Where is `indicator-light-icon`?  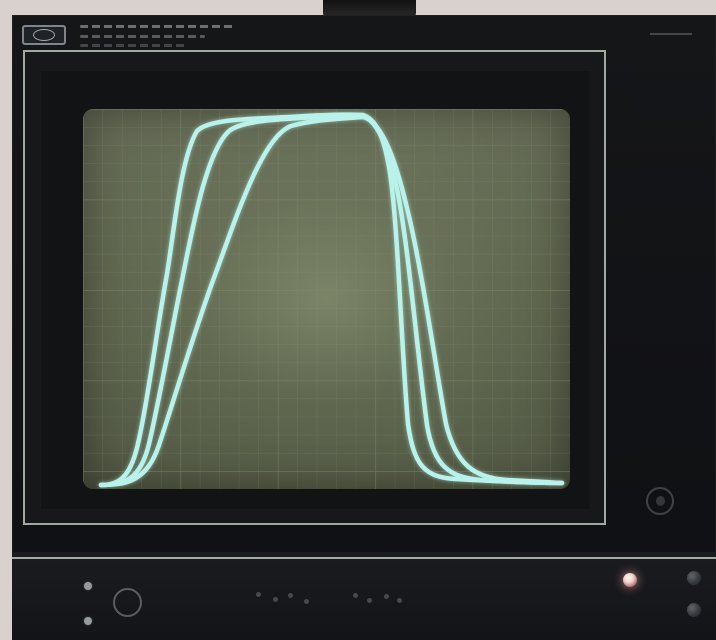 indicator-light-icon is located at coordinates (630, 580).